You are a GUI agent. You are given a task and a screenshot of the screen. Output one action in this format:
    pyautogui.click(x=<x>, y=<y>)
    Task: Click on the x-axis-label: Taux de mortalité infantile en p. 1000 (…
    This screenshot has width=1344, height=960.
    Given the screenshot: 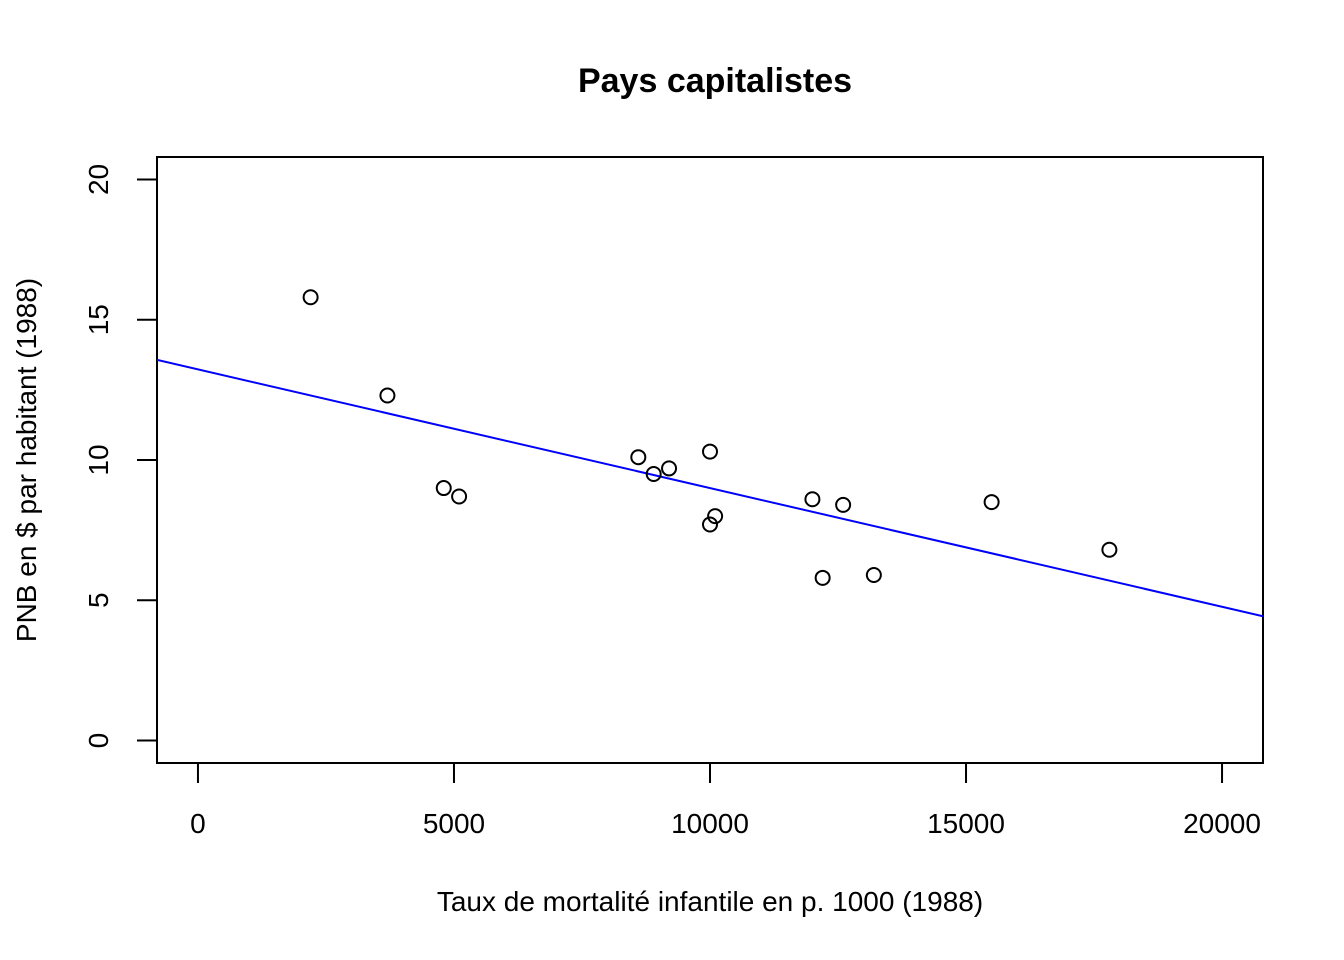 What is the action you would take?
    pyautogui.click(x=710, y=901)
    